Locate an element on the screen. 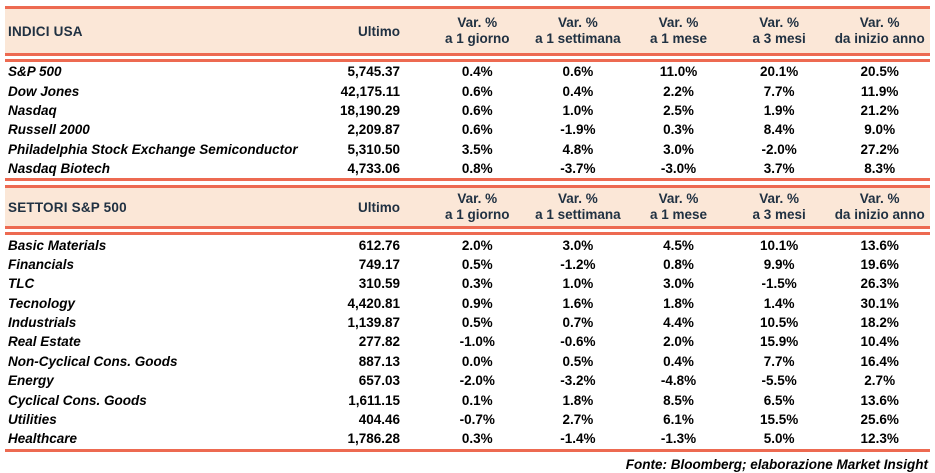 This screenshot has width=935, height=473. var-period-label: a 1 settimana is located at coordinates (578, 38).